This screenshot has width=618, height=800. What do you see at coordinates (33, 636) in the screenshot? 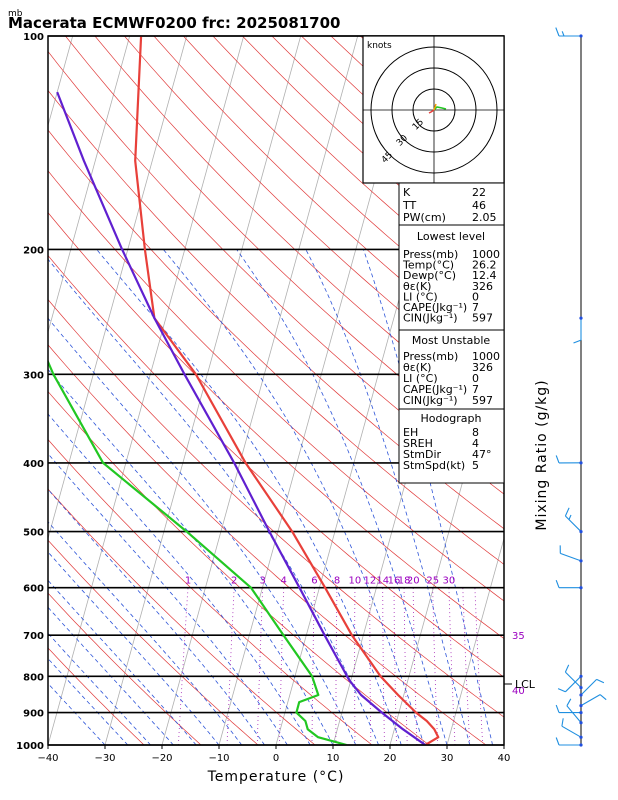
I see `pressure-tick-label: 700` at bounding box center [33, 636].